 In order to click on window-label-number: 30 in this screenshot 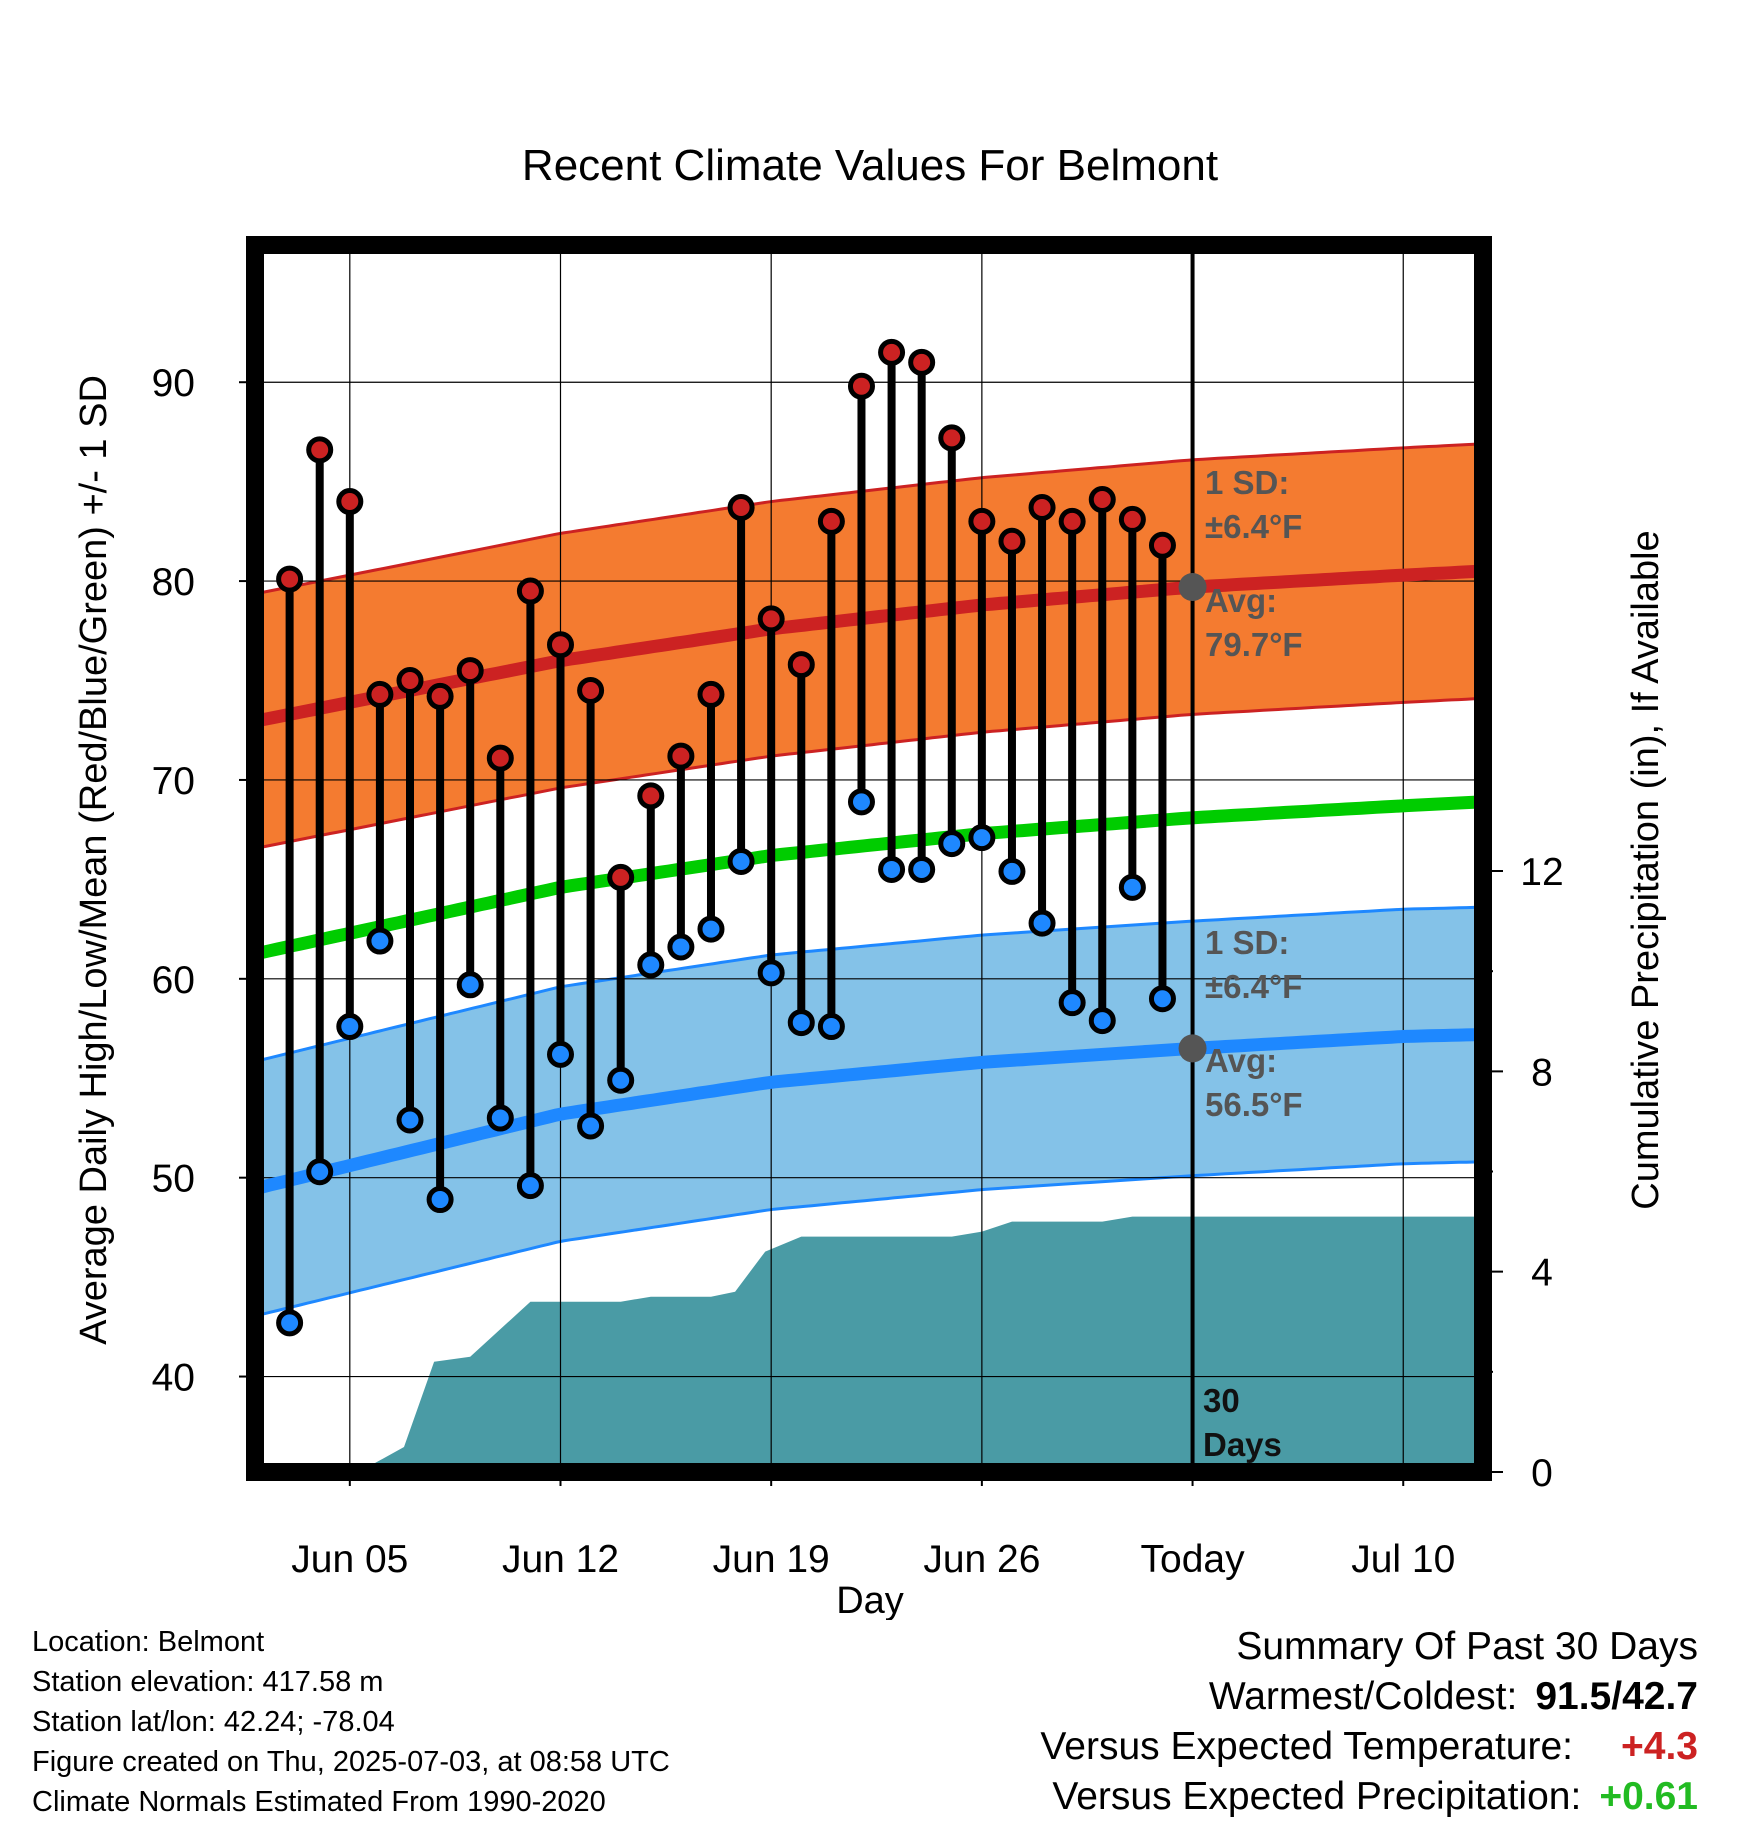, I will do `click(1221, 1400)`.